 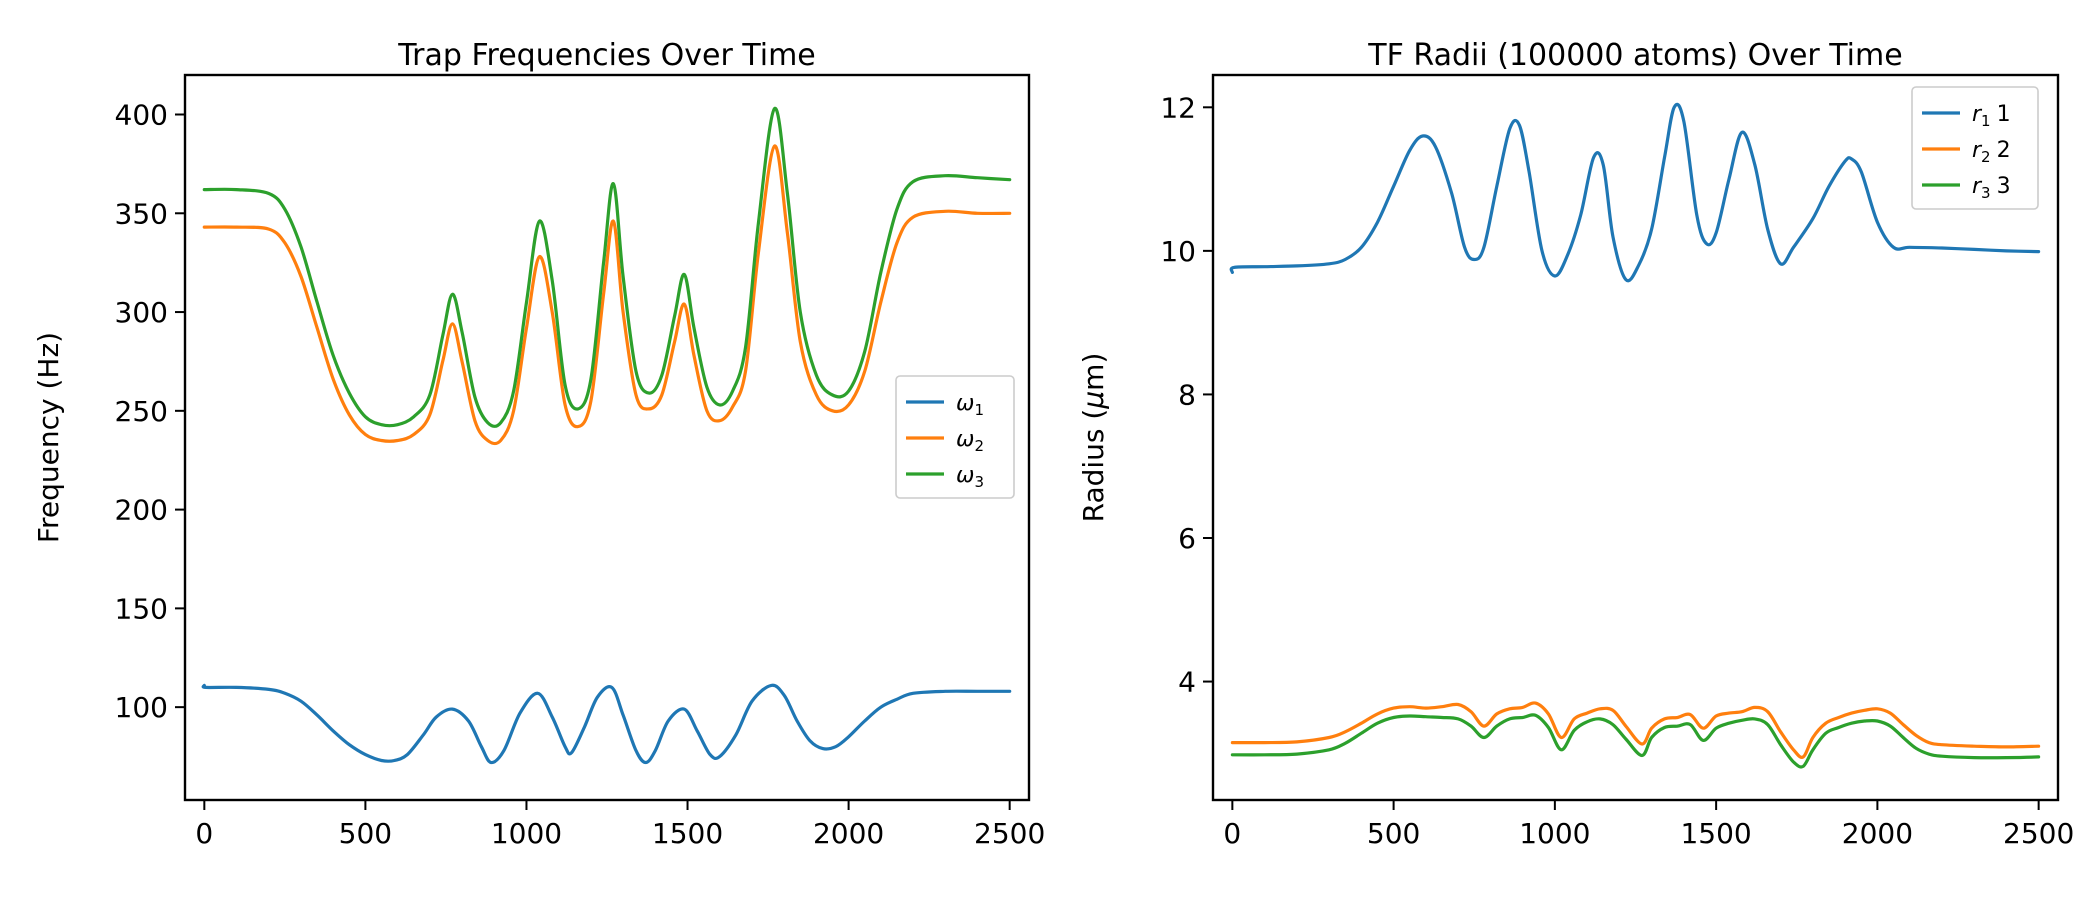 I want to click on y-tick-label: 250, so click(x=141, y=411).